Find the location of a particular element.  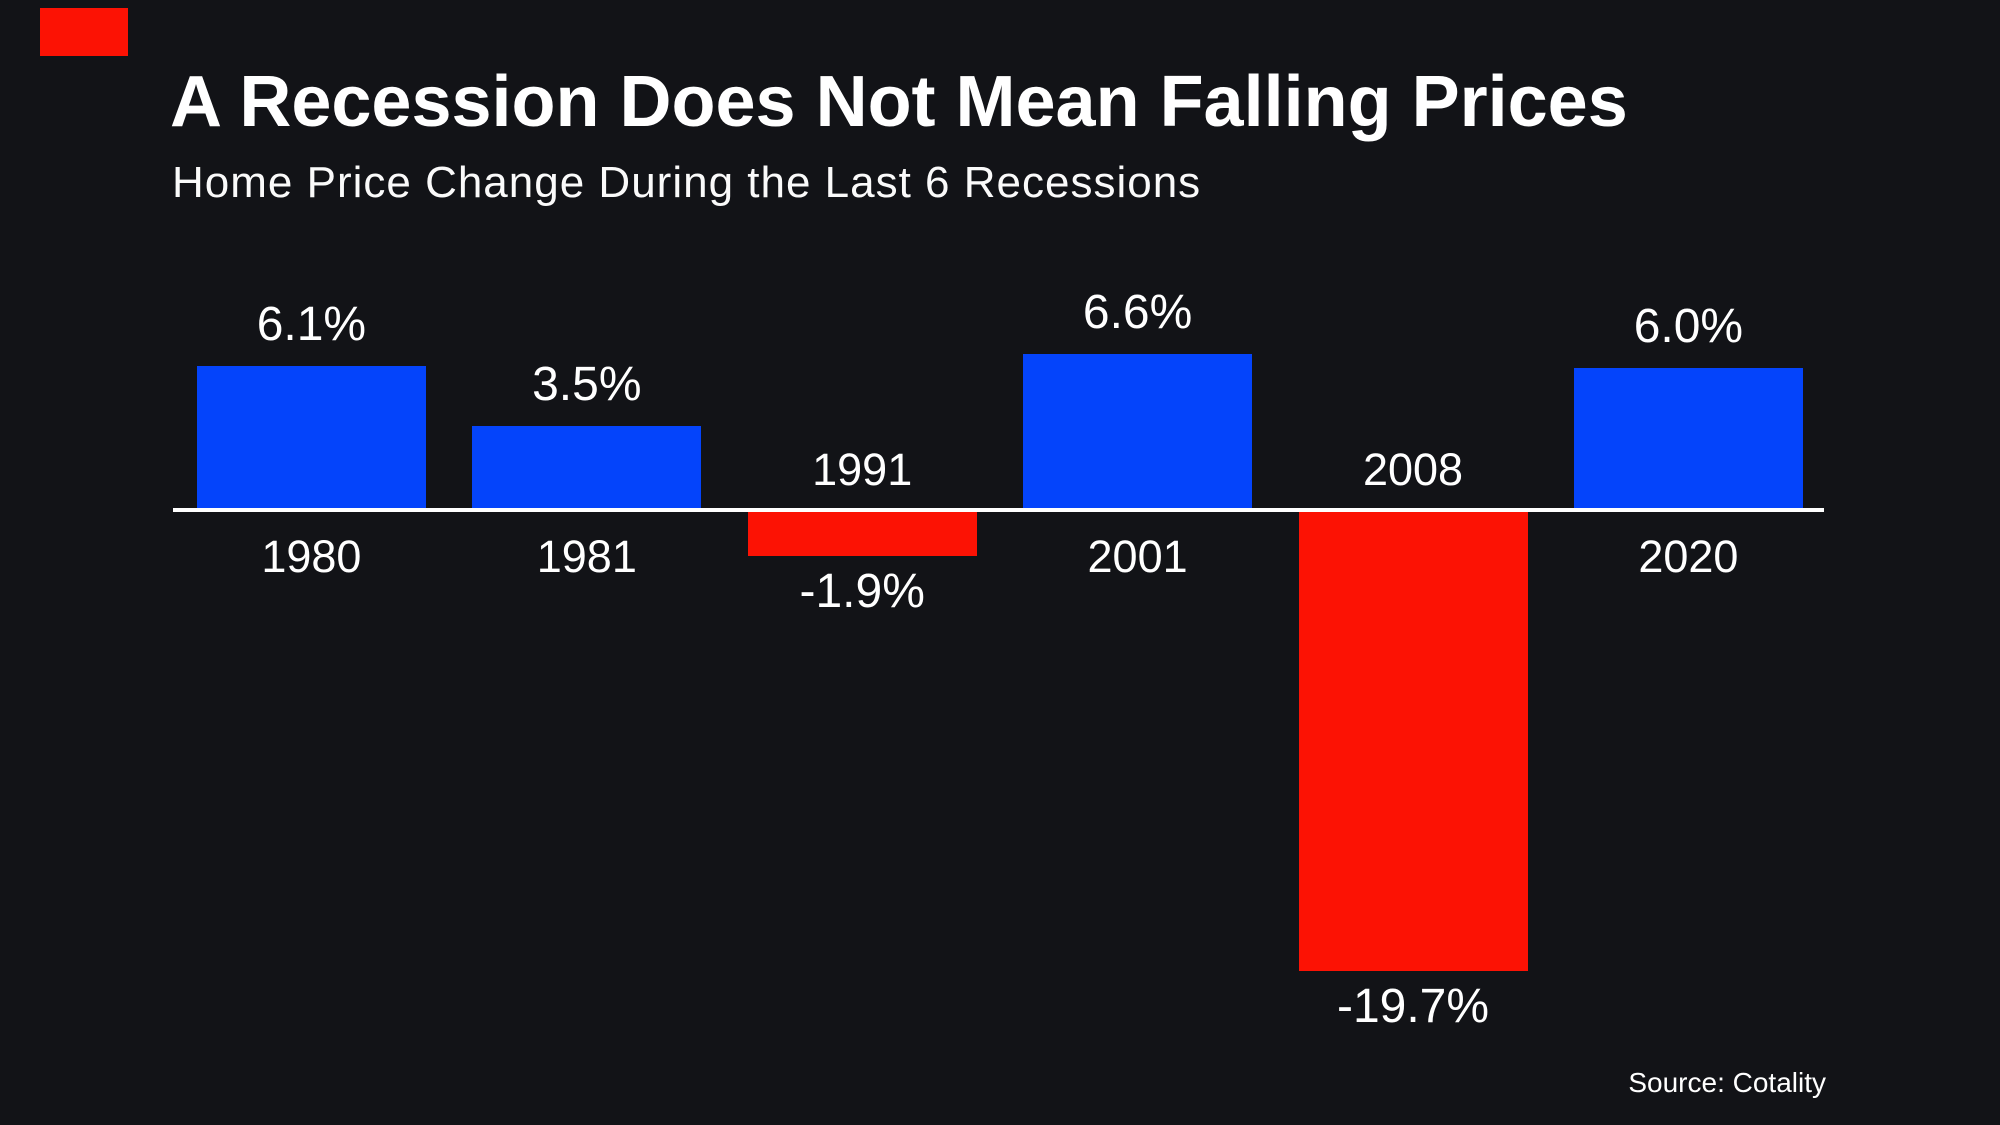

bar-2020 is located at coordinates (1688, 438).